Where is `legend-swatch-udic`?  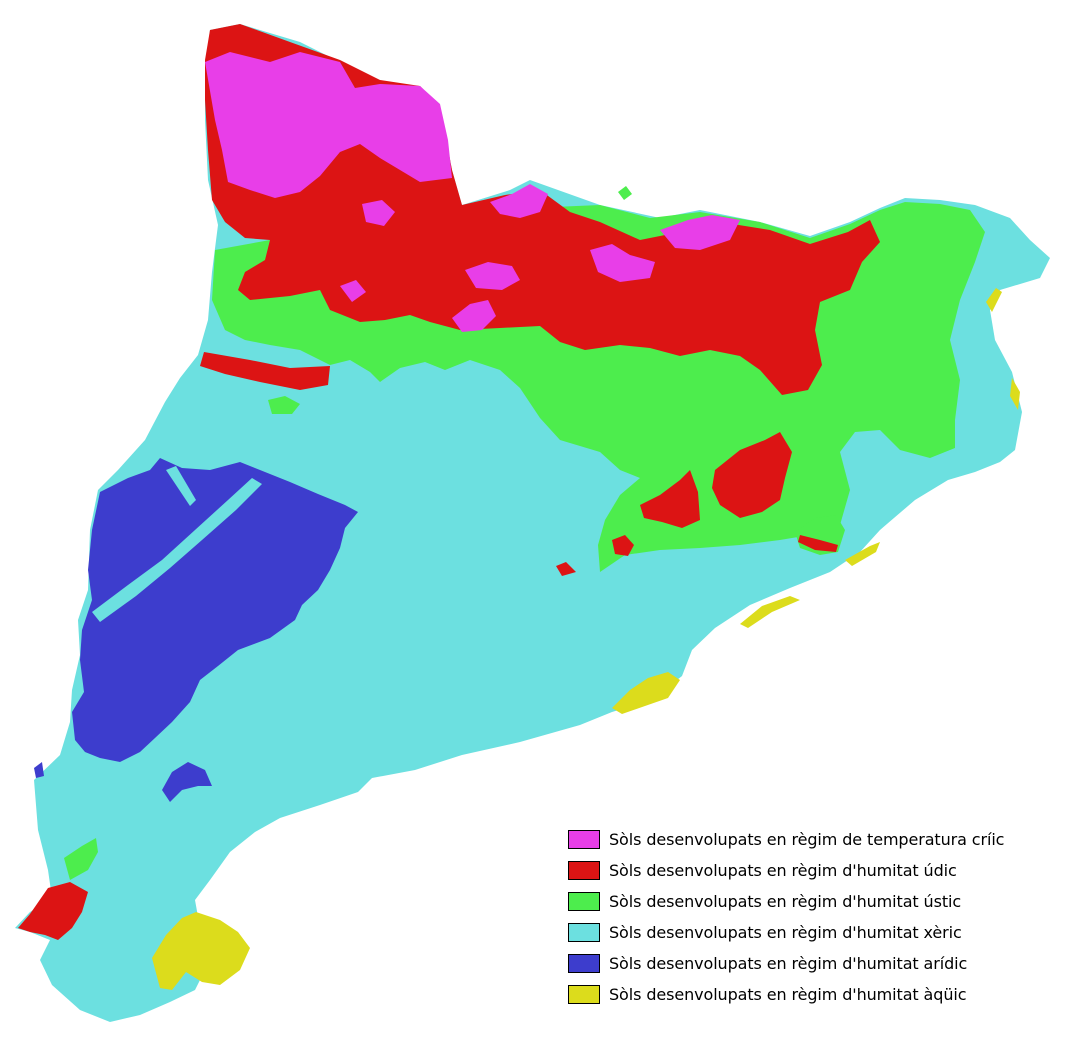 legend-swatch-udic is located at coordinates (584, 870).